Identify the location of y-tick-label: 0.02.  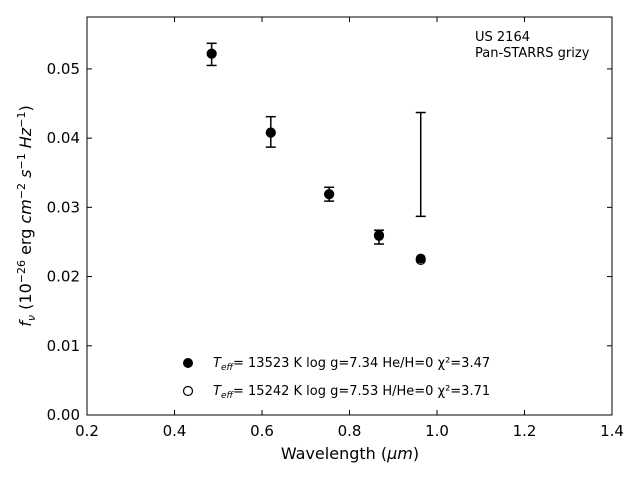
(63, 277).